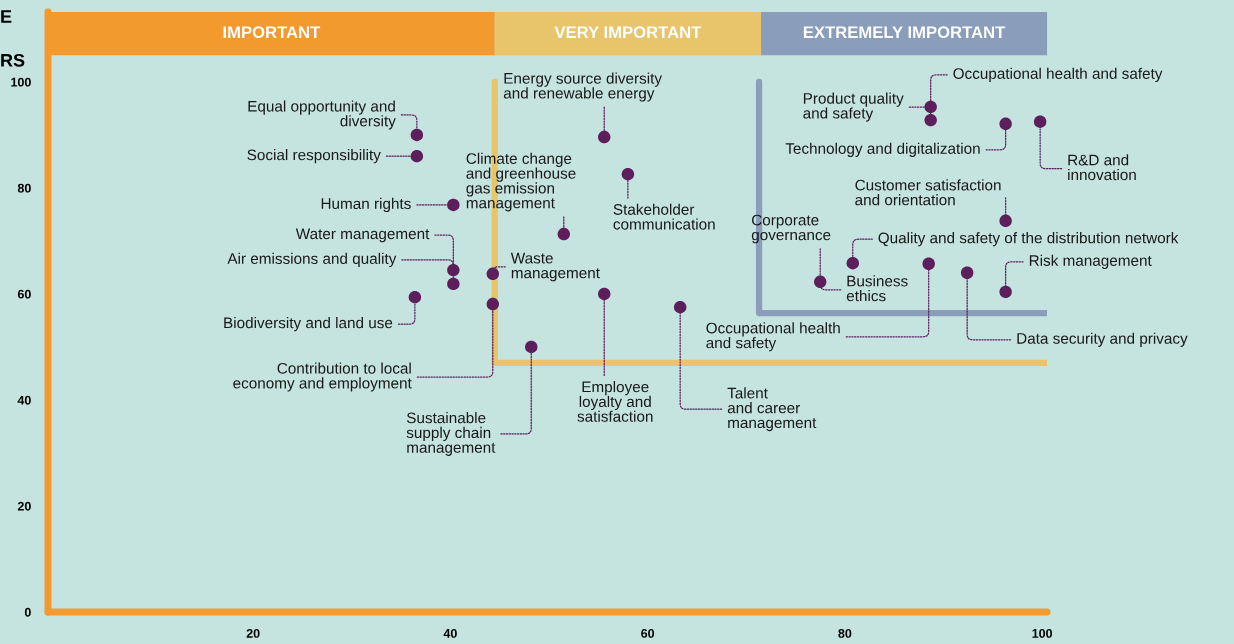 This screenshot has width=1234, height=644. I want to click on x-tick-label: 40, so click(450, 633).